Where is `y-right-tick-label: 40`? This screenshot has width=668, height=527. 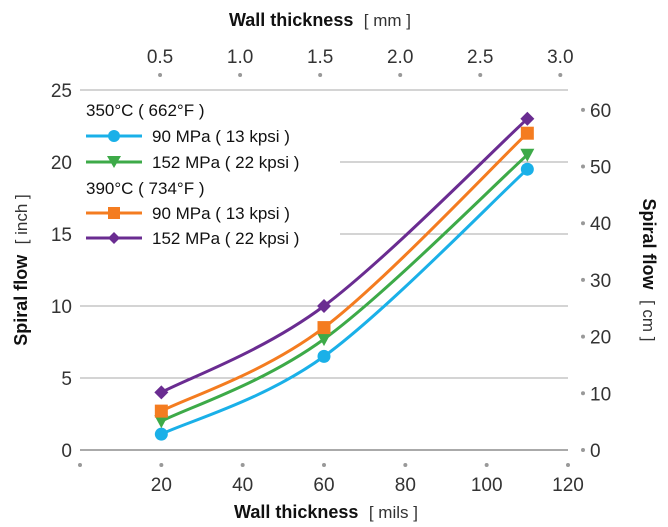 y-right-tick-label: 40 is located at coordinates (600, 224).